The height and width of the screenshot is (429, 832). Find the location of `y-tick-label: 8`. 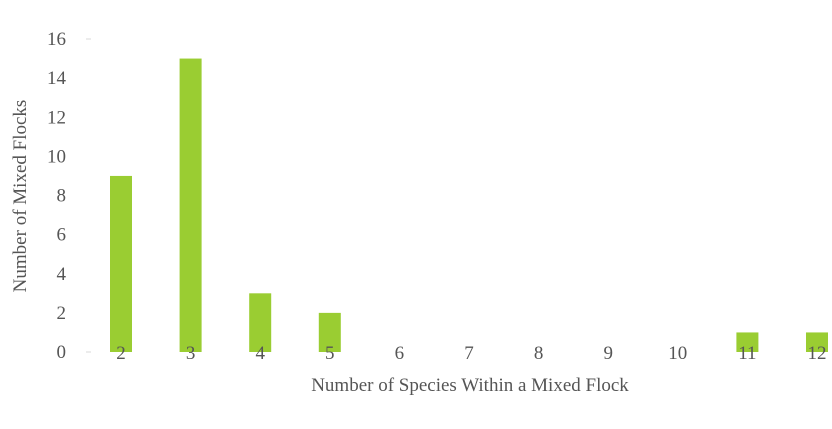

y-tick-label: 8 is located at coordinates (62, 196).